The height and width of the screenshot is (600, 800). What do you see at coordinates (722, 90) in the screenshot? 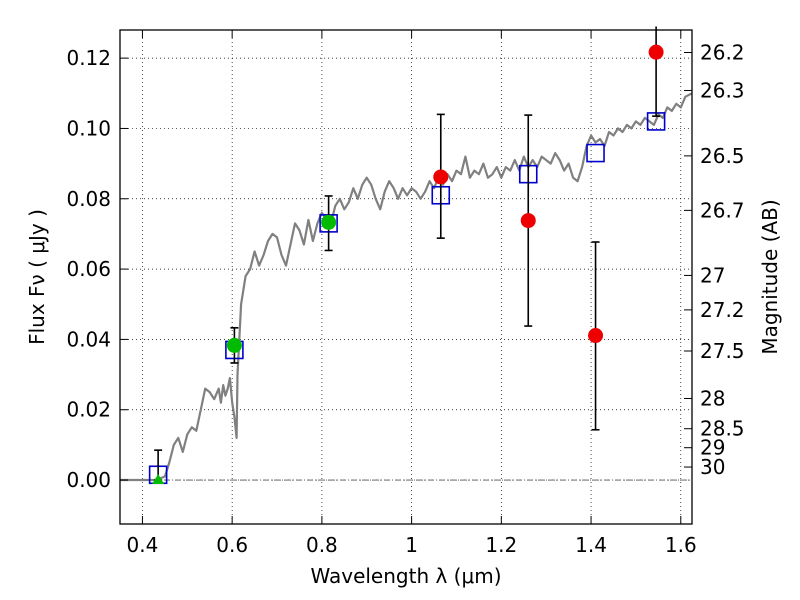
I see `right-tick-label: 26.3` at bounding box center [722, 90].